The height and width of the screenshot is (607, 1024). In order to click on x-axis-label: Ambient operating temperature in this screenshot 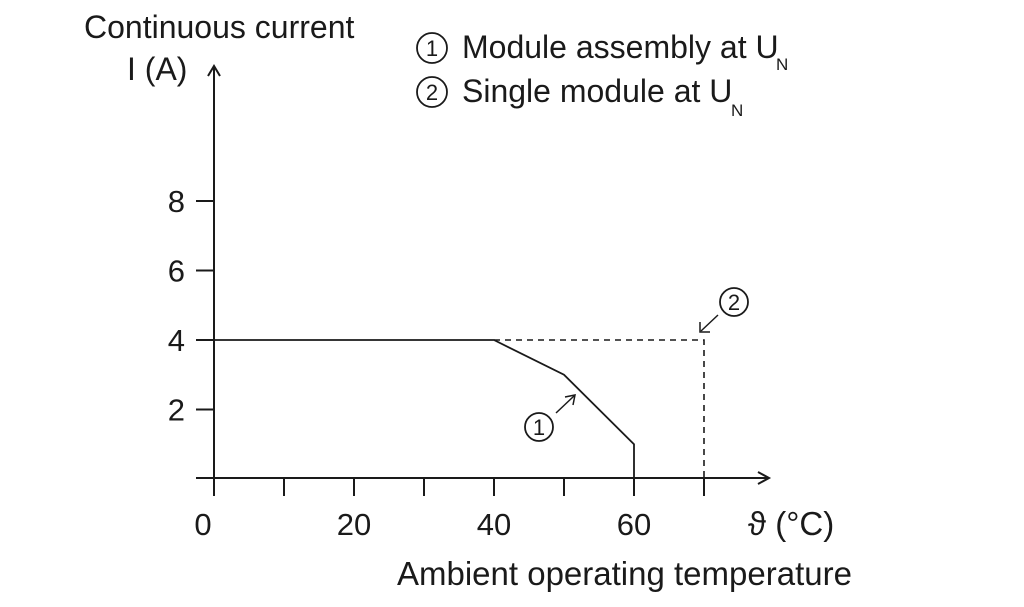, I will do `click(624, 573)`.